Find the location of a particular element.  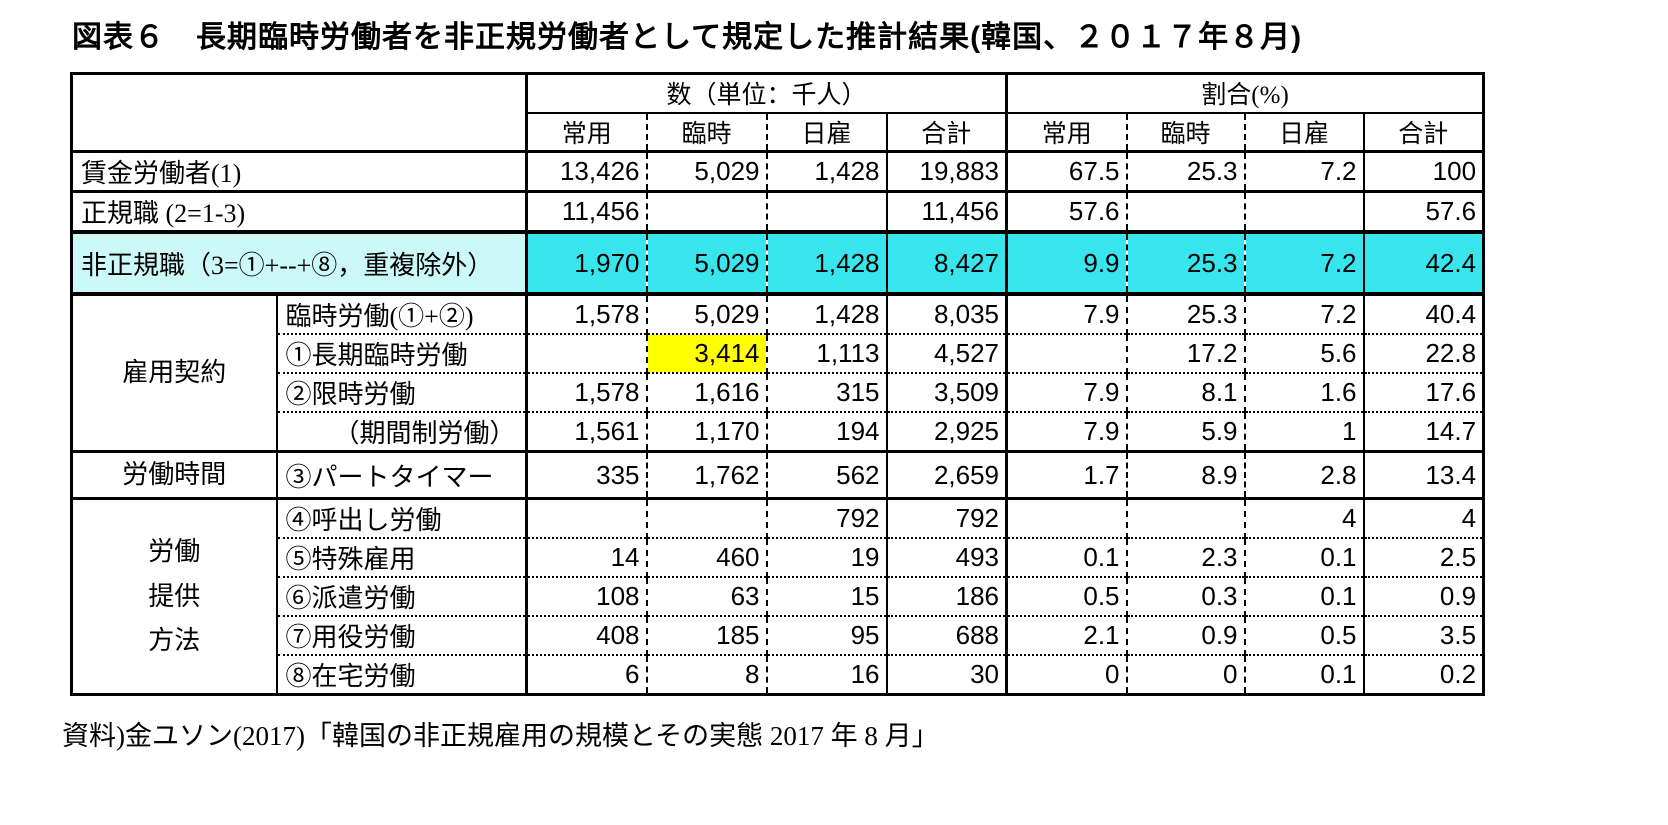

data-cell: 460 is located at coordinates (707, 557).